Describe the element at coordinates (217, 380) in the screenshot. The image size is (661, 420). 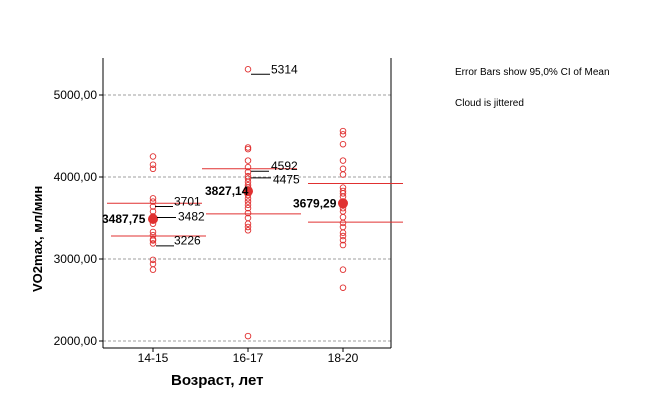
I see `x-axis-title: Возраст, лет` at that location.